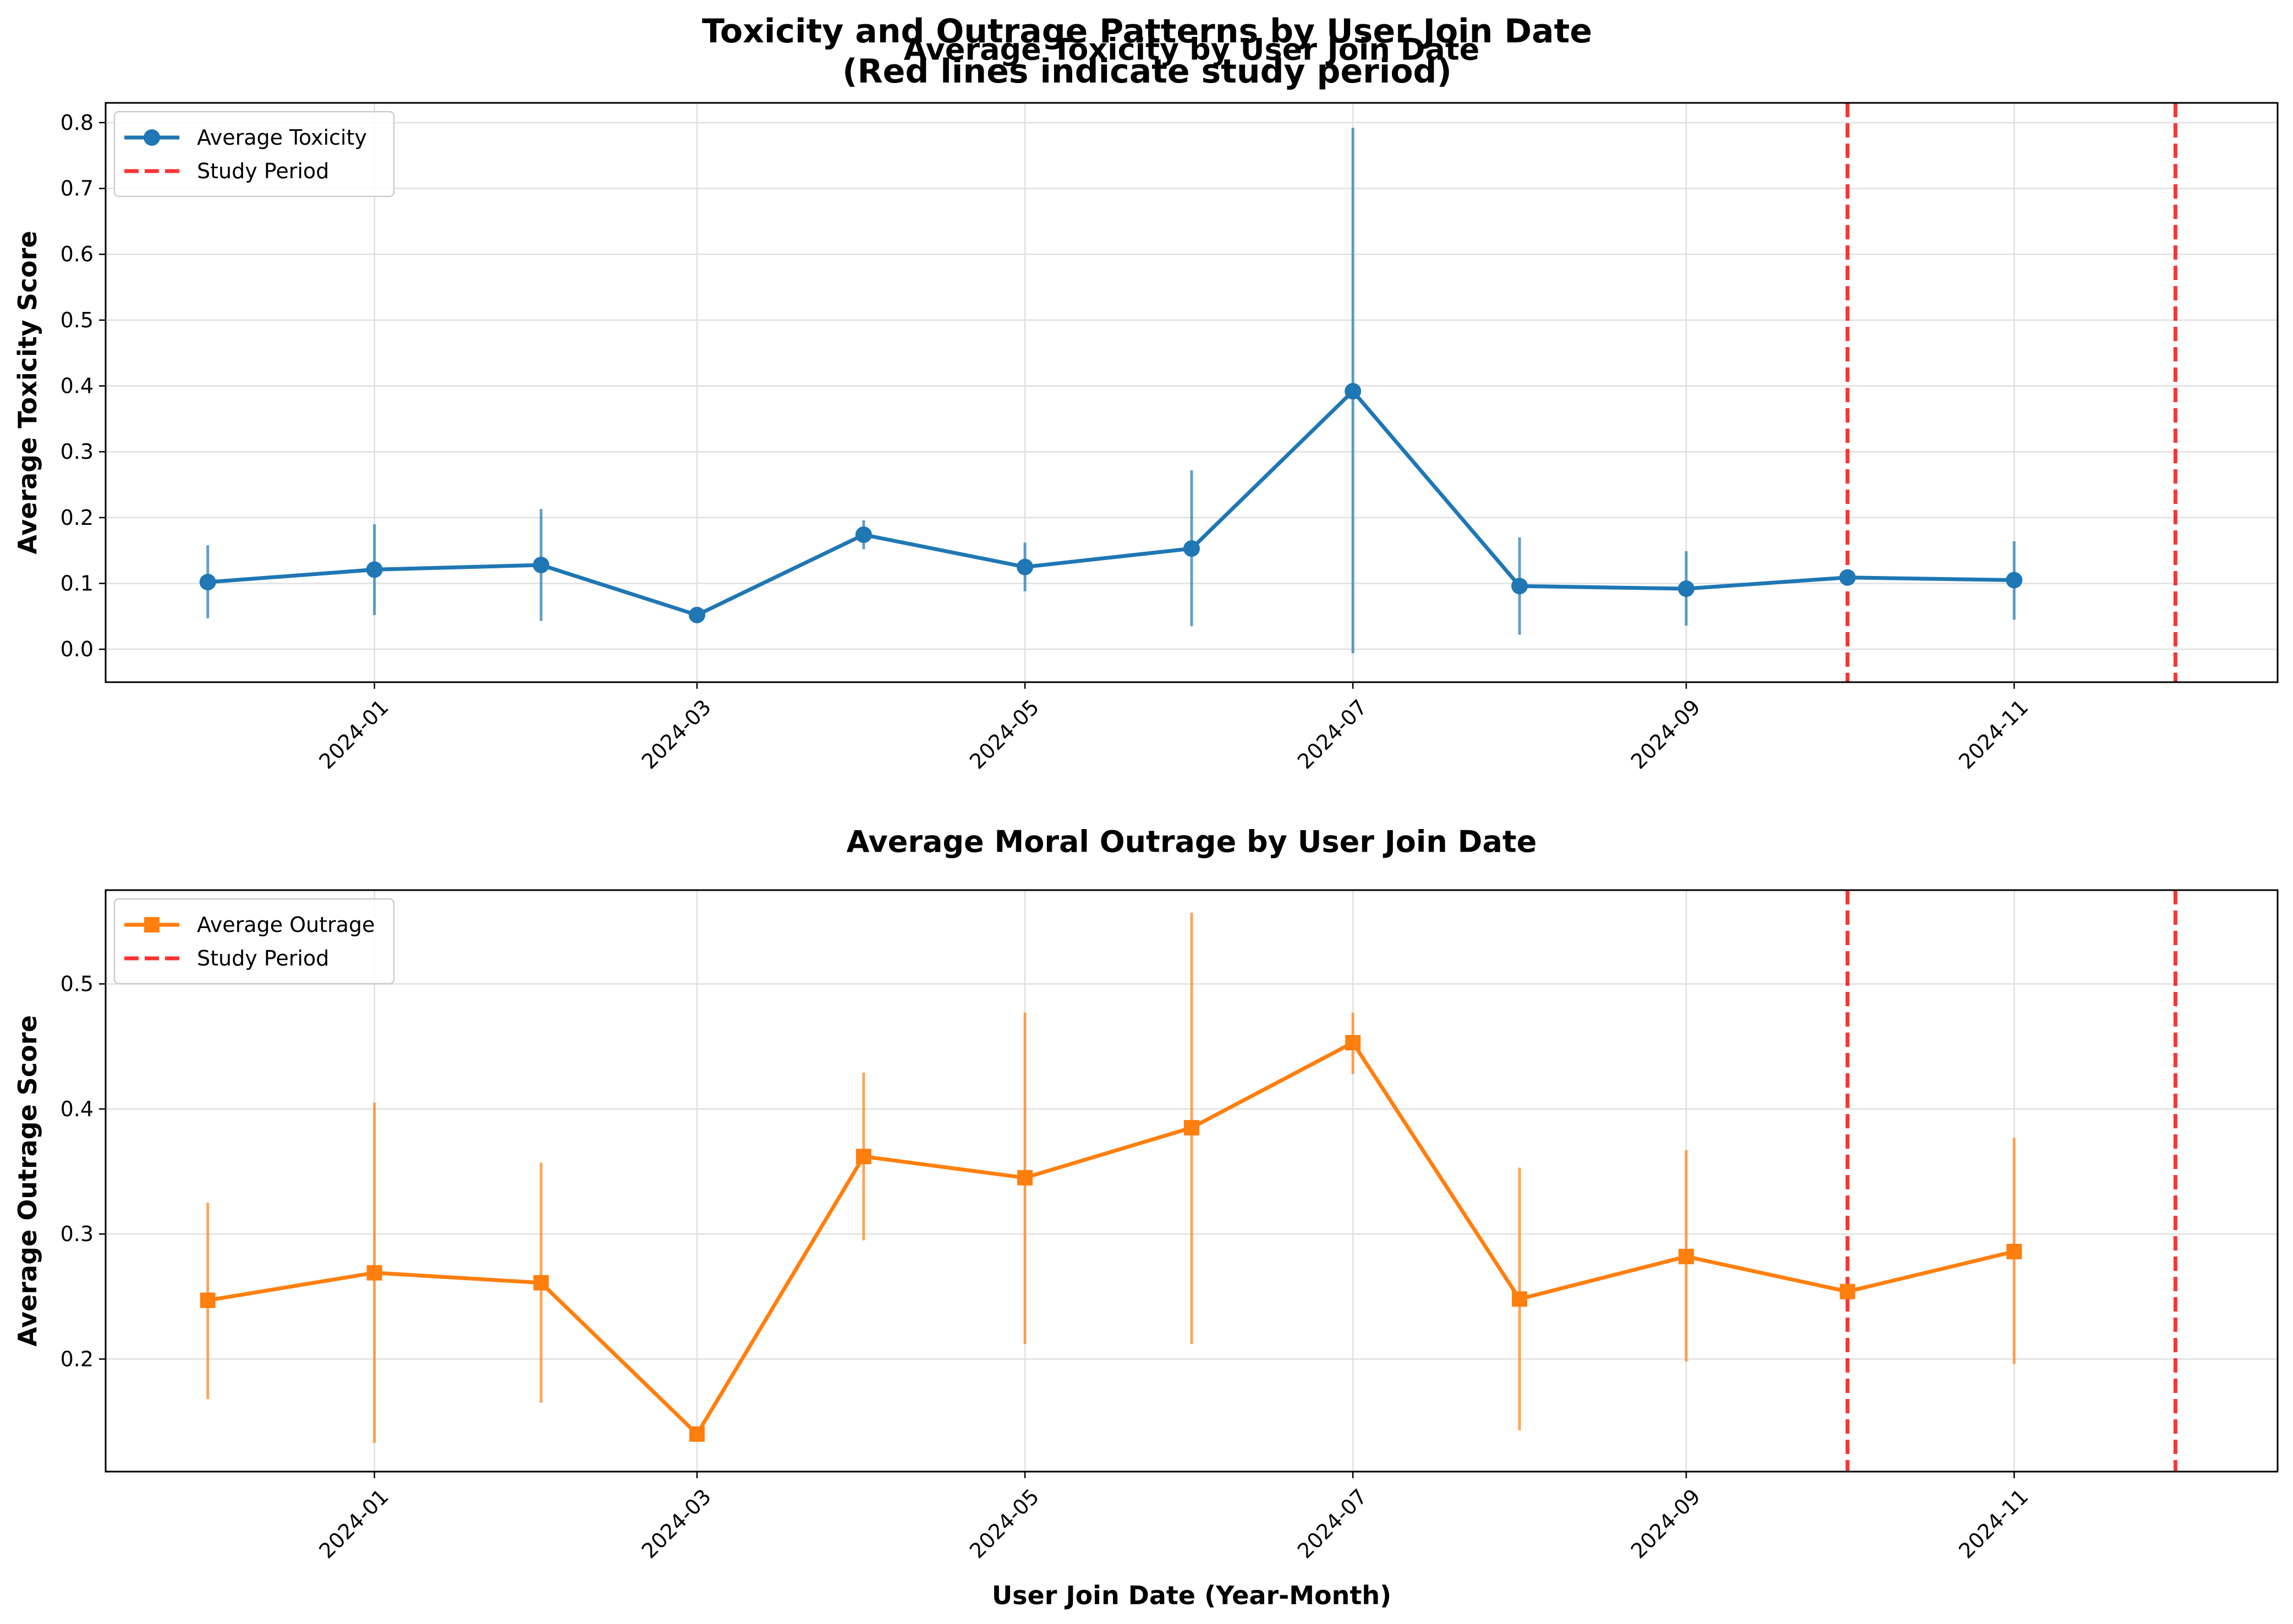 The image size is (2293, 1624). What do you see at coordinates (1191, 1595) in the screenshot?
I see `x-axis-label: User Join Date (Year-Month)` at bounding box center [1191, 1595].